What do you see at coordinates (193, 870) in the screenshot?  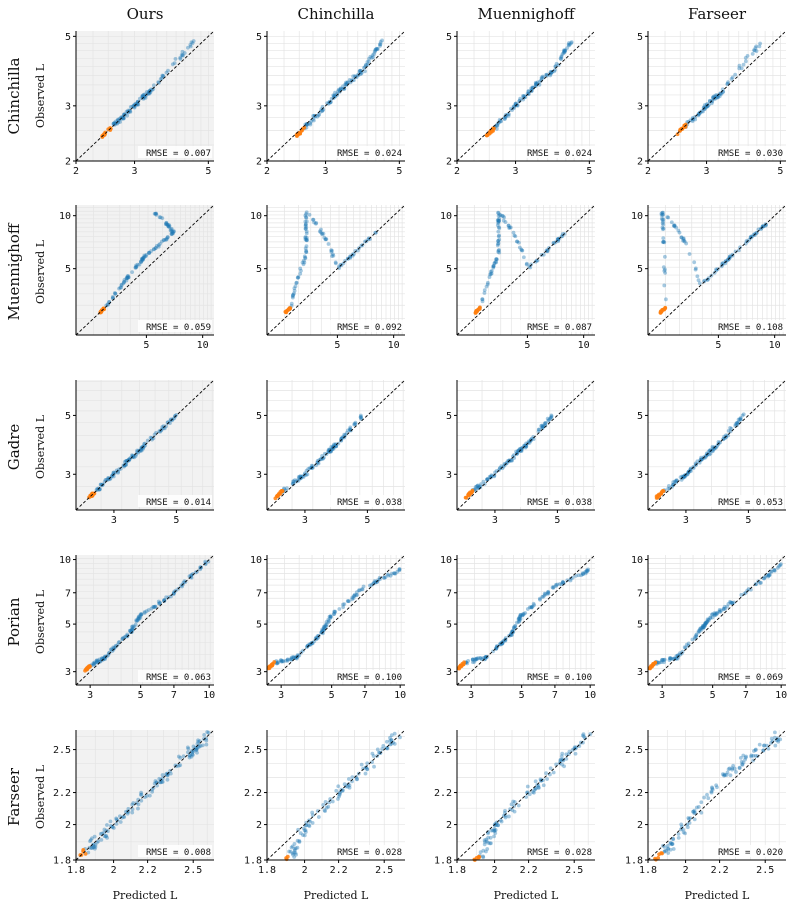 I see `x-tick-label: 2.5` at bounding box center [193, 870].